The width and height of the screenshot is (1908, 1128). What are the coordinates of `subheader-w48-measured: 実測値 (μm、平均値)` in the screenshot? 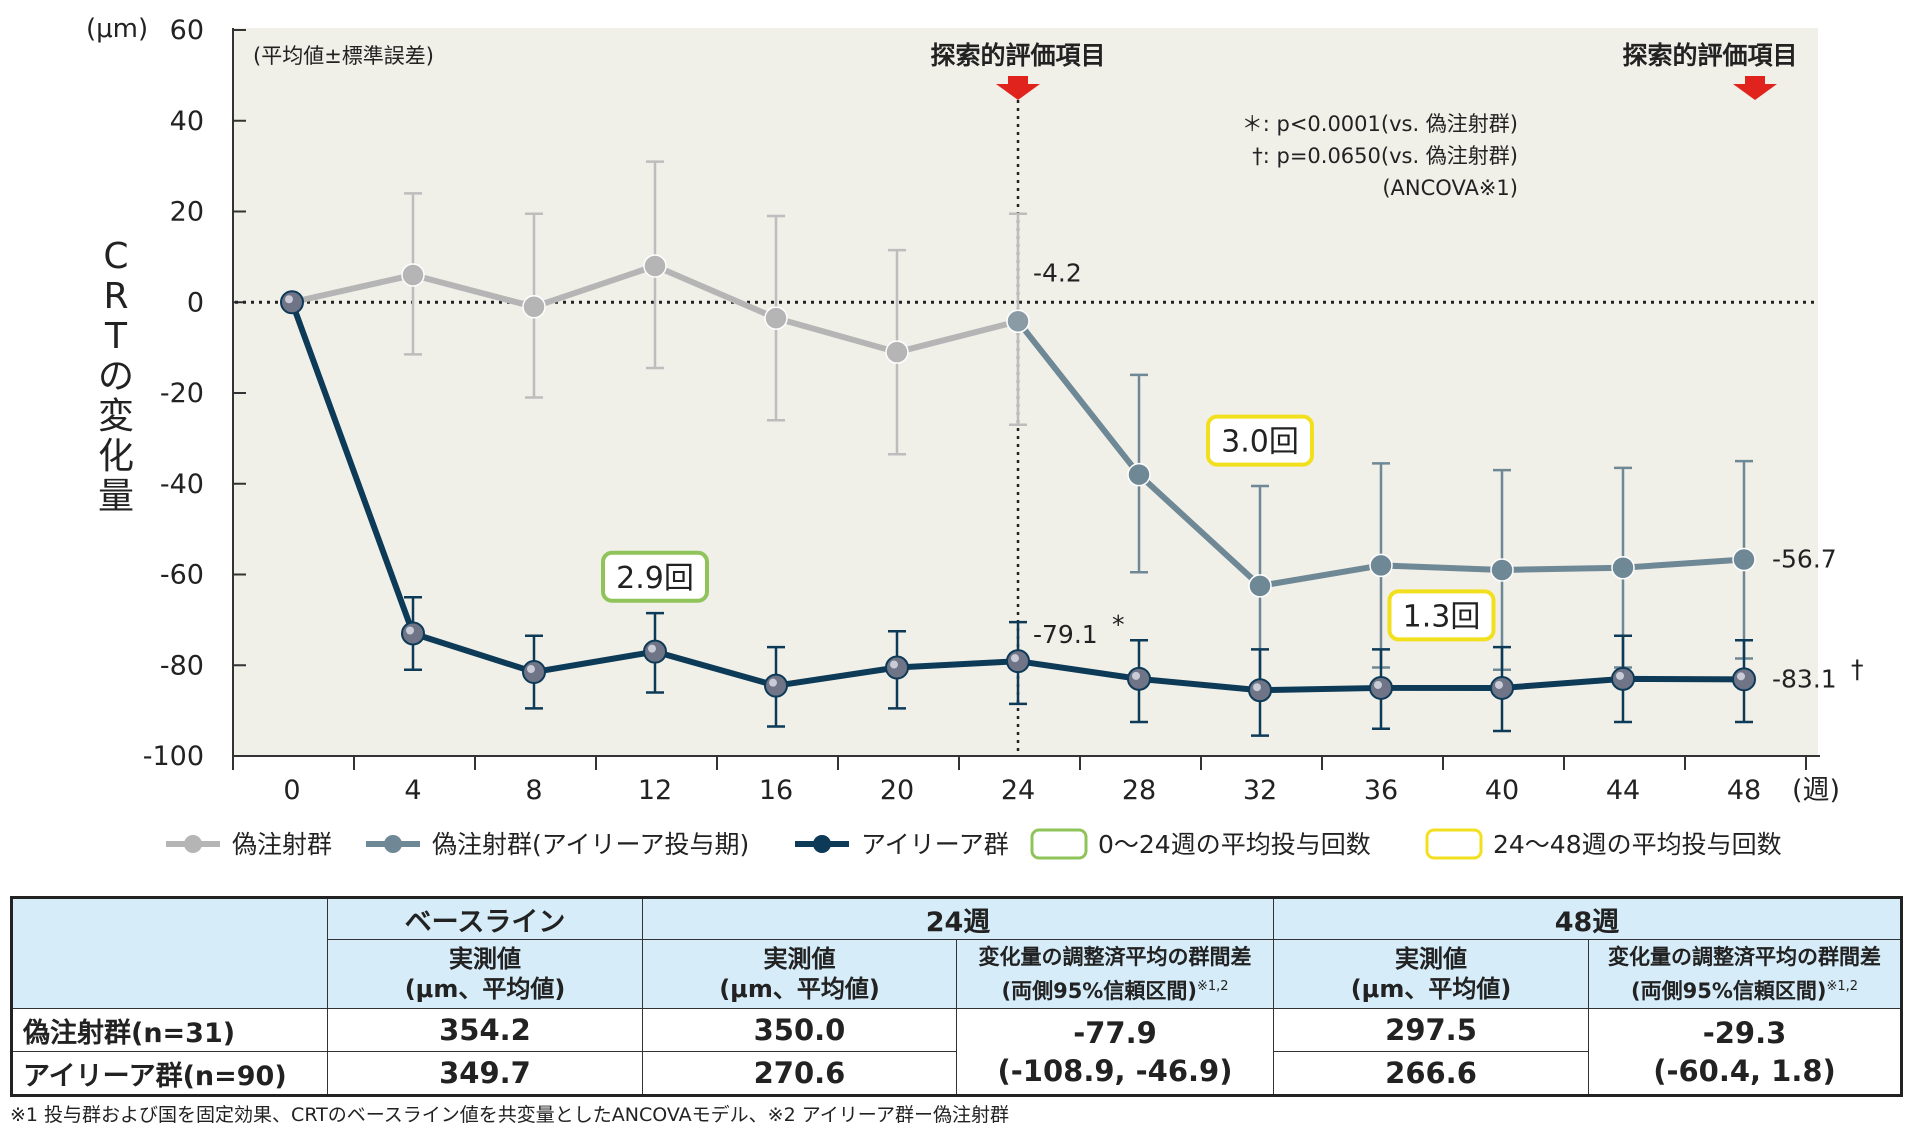 It's located at (1431, 974).